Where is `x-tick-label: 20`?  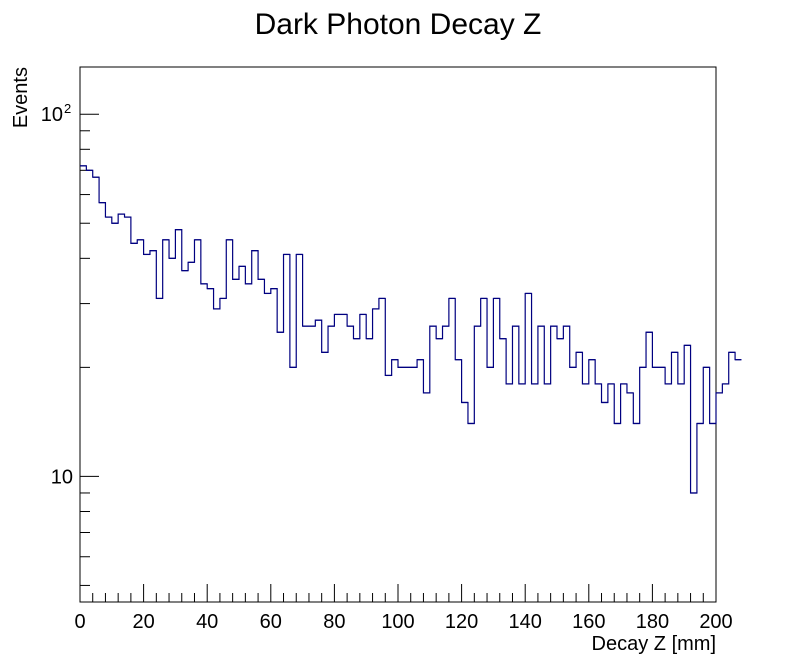
x-tick-label: 20 is located at coordinates (143, 622).